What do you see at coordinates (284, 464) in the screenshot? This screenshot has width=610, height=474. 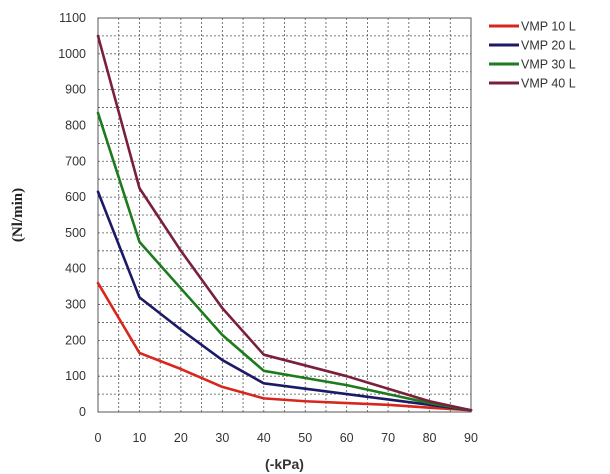 I see `x-axis-label: (-kPa)` at bounding box center [284, 464].